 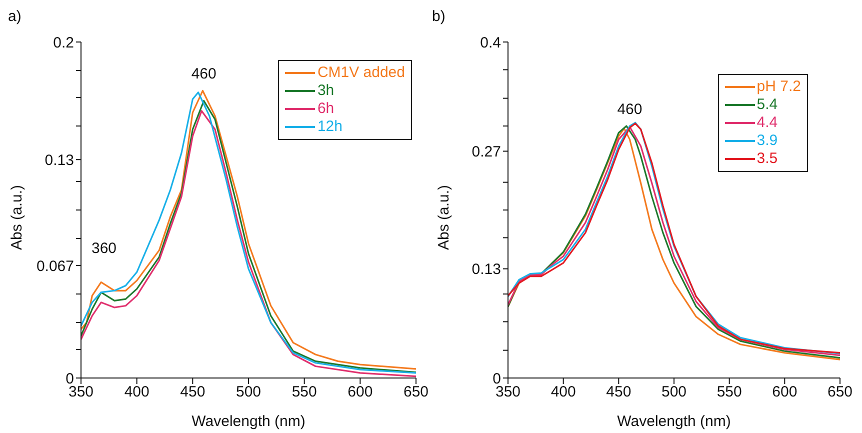 I want to click on legend-label: 3.9, so click(x=767, y=141).